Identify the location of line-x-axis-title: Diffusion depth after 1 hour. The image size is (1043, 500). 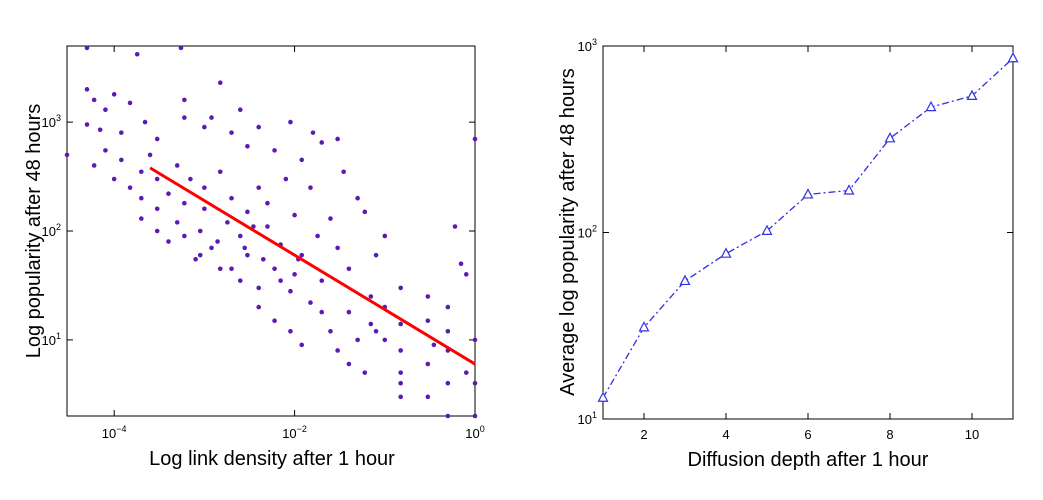
(808, 460).